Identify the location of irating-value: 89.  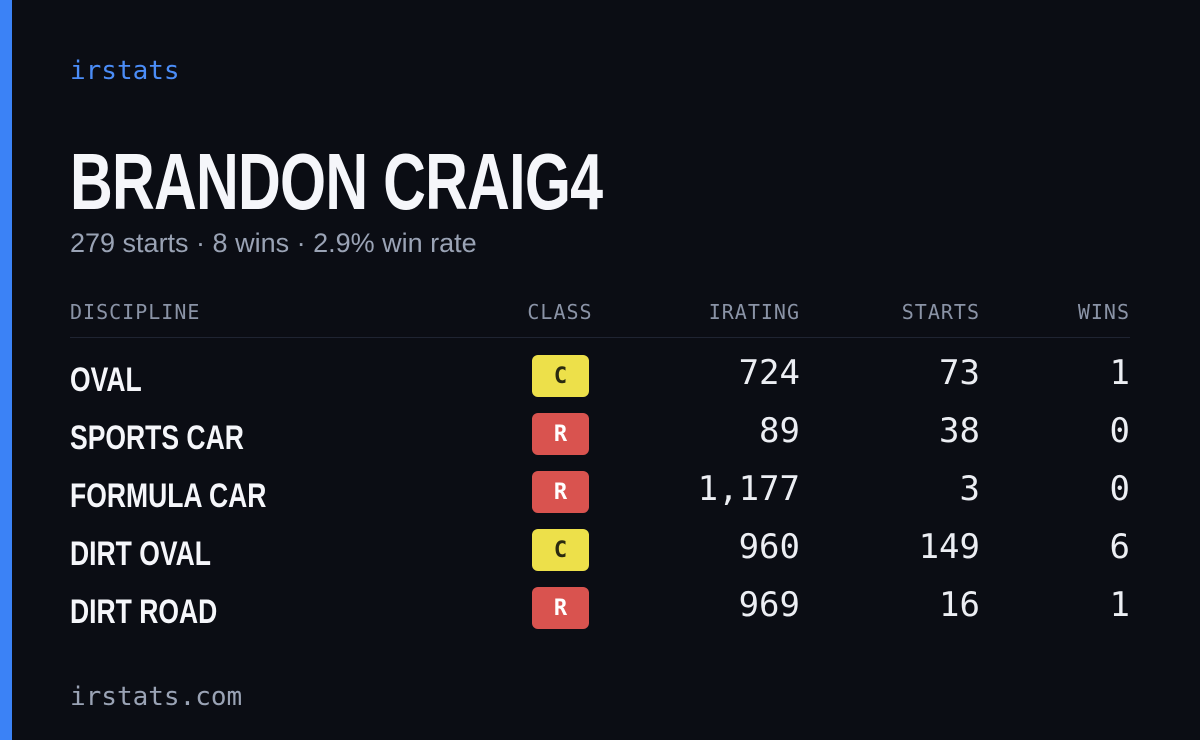
(779, 431).